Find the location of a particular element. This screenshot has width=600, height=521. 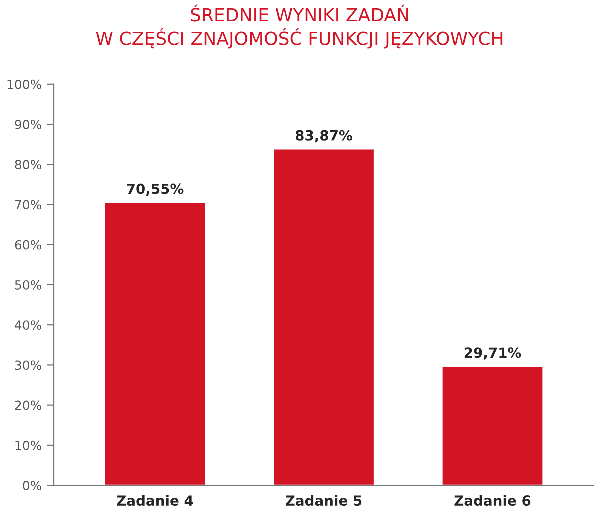

data-label: 29,71% is located at coordinates (493, 354).